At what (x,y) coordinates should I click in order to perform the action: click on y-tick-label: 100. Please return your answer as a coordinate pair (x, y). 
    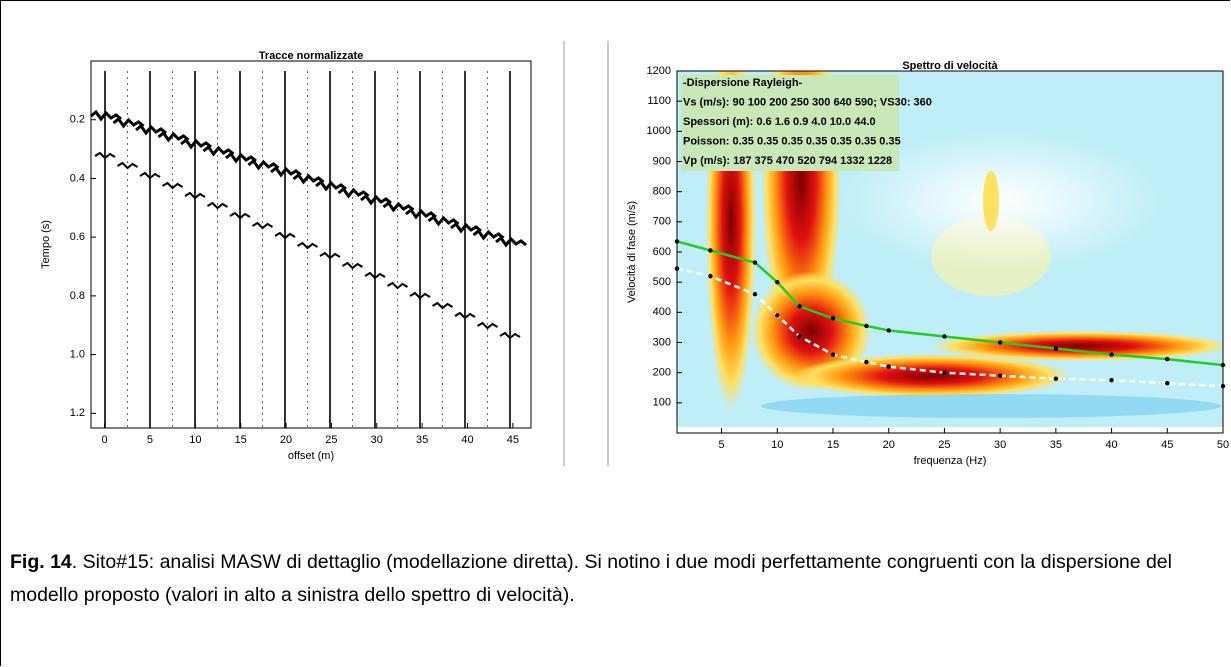
    Looking at the image, I should click on (662, 403).